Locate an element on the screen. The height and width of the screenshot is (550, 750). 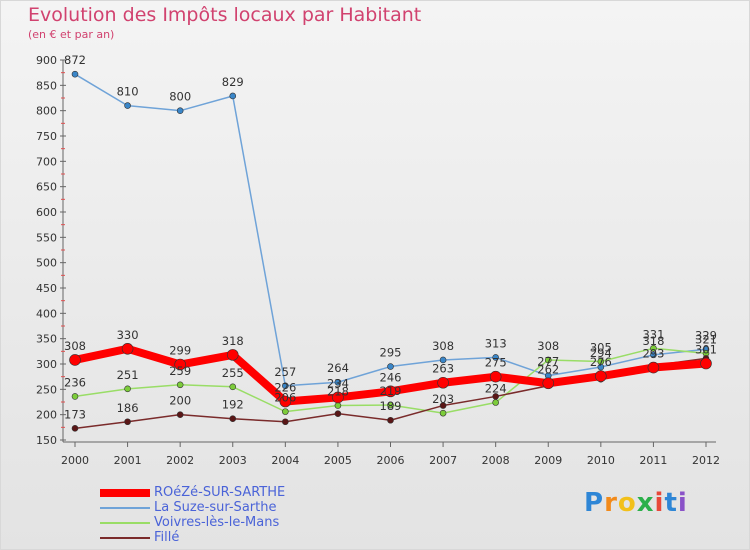
y-tick-label: 300 is located at coordinates (46, 364).